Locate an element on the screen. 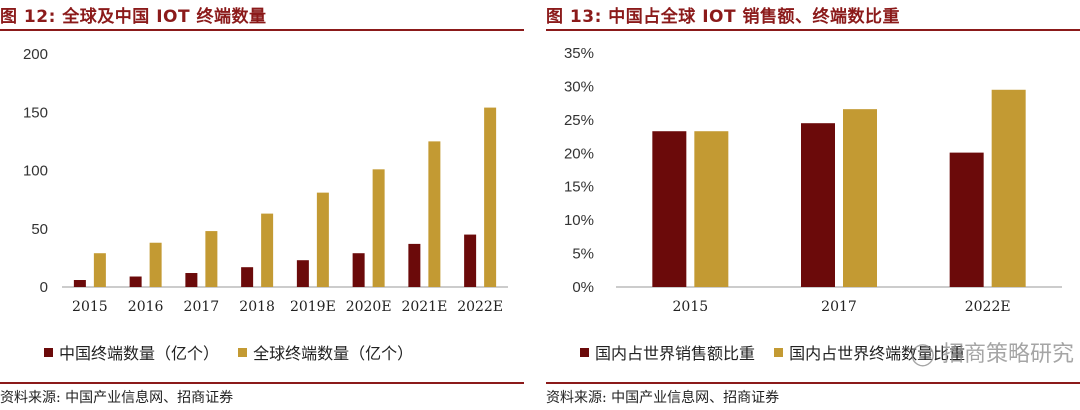 This screenshot has height=410, width=1080. bar-series-a-2018 is located at coordinates (247, 277).